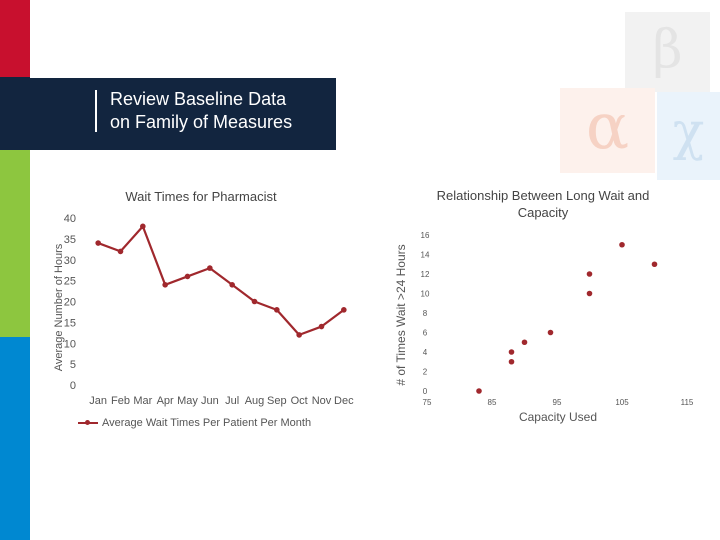 This screenshot has height=540, width=720. I want to click on accent-stripe-red, so click(15, 38).